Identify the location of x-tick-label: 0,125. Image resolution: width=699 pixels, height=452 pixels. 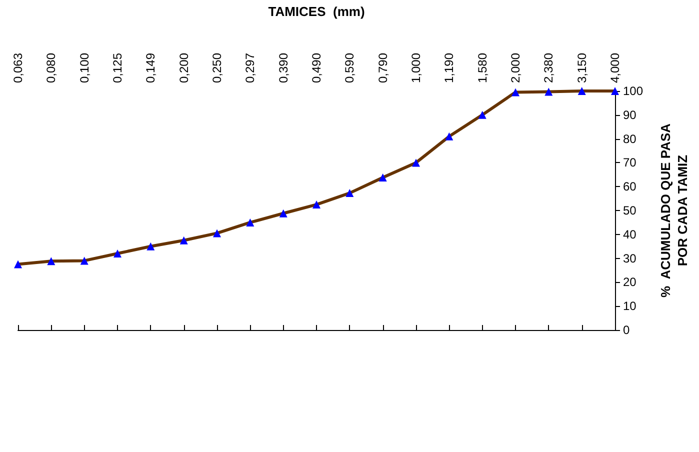
(117, 67).